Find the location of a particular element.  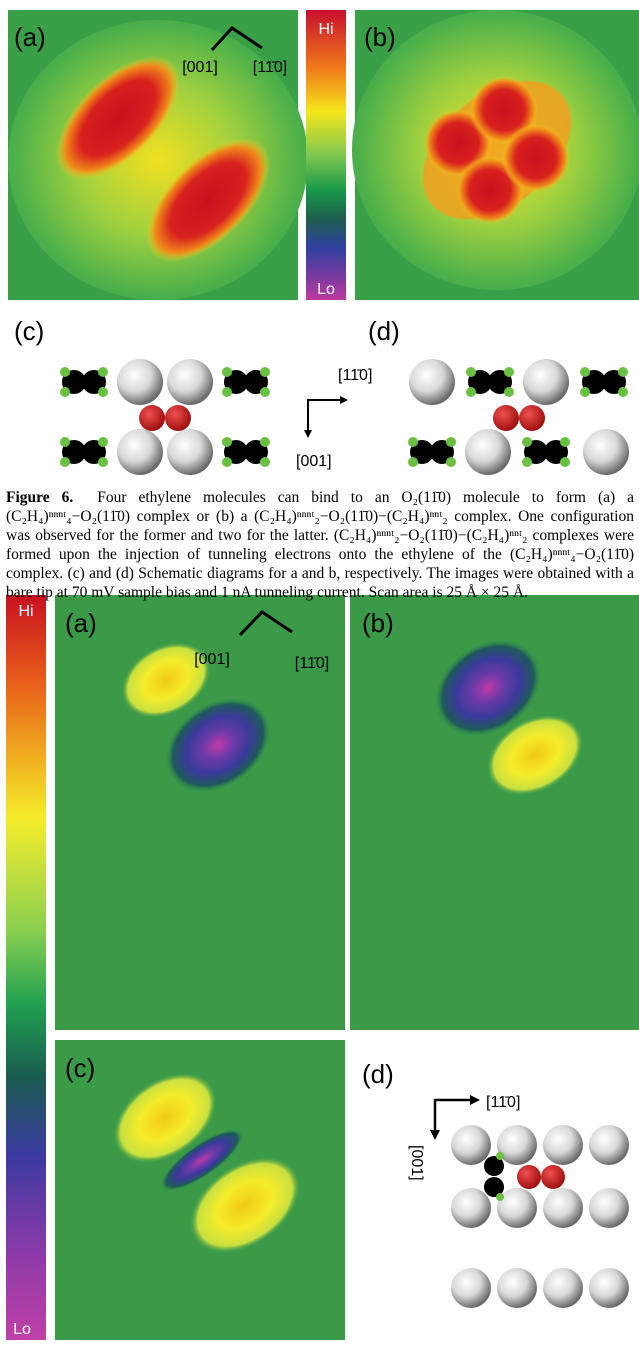

stm-image-c is located at coordinates (200, 1190).